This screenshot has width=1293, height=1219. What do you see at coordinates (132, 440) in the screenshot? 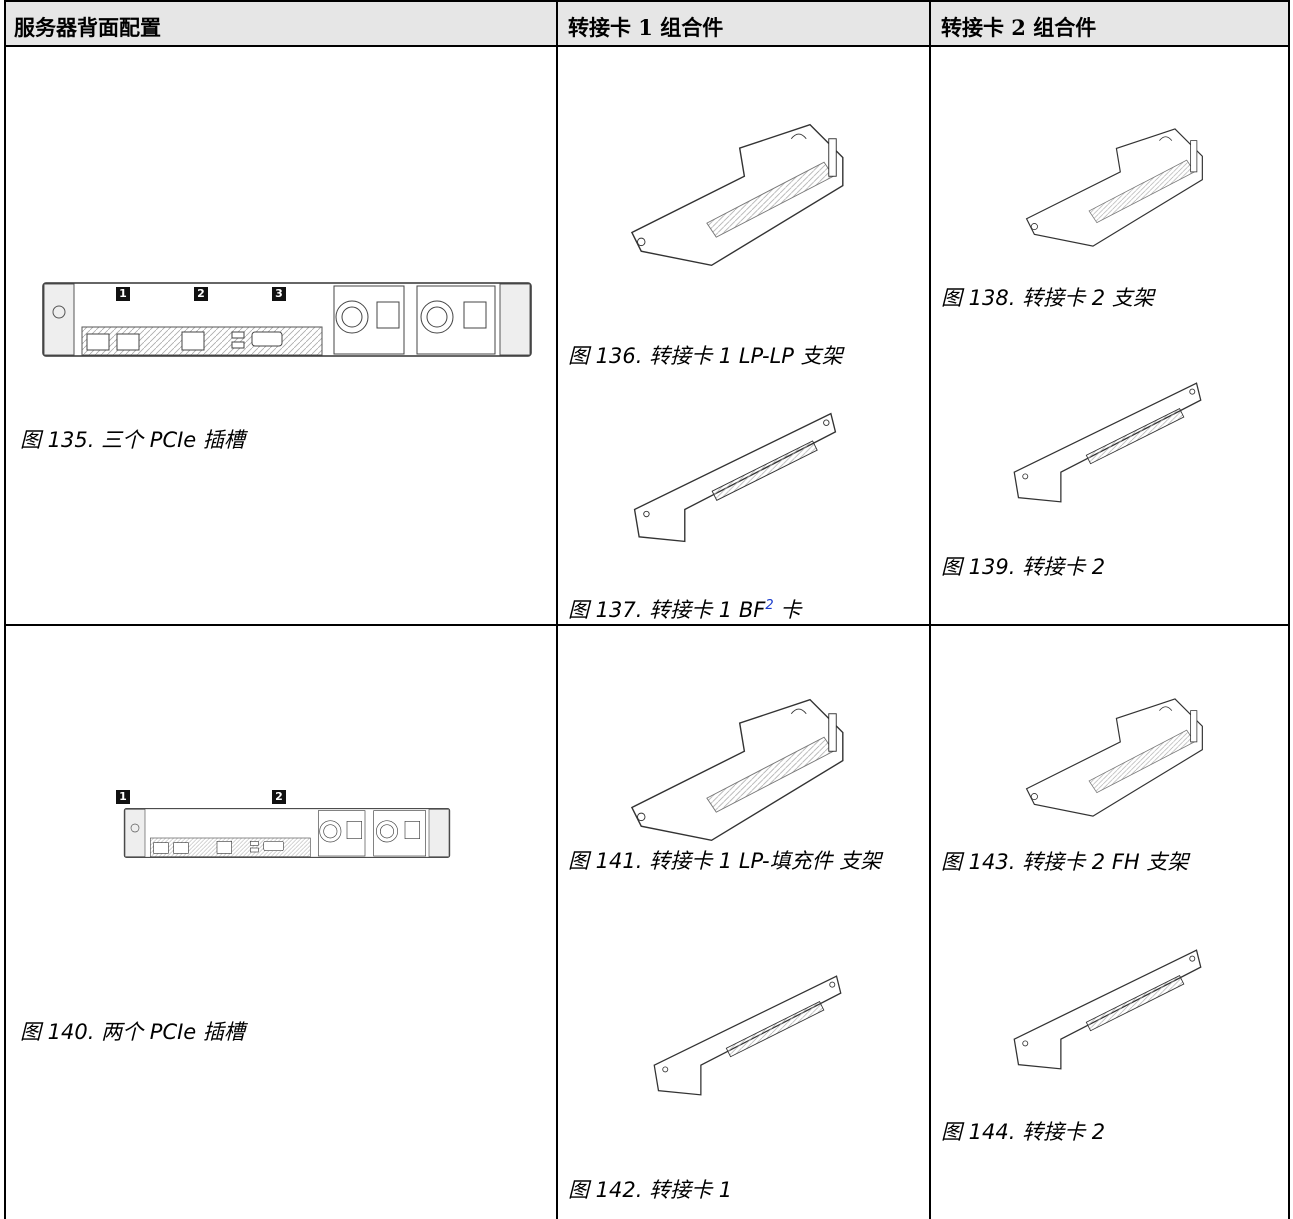
I see `caption: 图 135. 三个 PCIe 插槽` at bounding box center [132, 440].